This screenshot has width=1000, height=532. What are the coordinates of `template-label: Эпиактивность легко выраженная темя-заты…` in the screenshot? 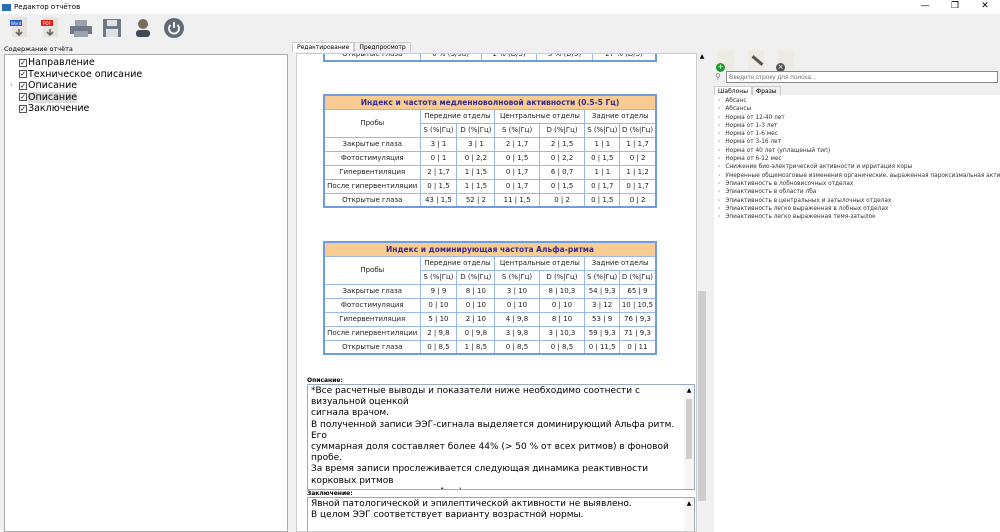 It's located at (800, 217).